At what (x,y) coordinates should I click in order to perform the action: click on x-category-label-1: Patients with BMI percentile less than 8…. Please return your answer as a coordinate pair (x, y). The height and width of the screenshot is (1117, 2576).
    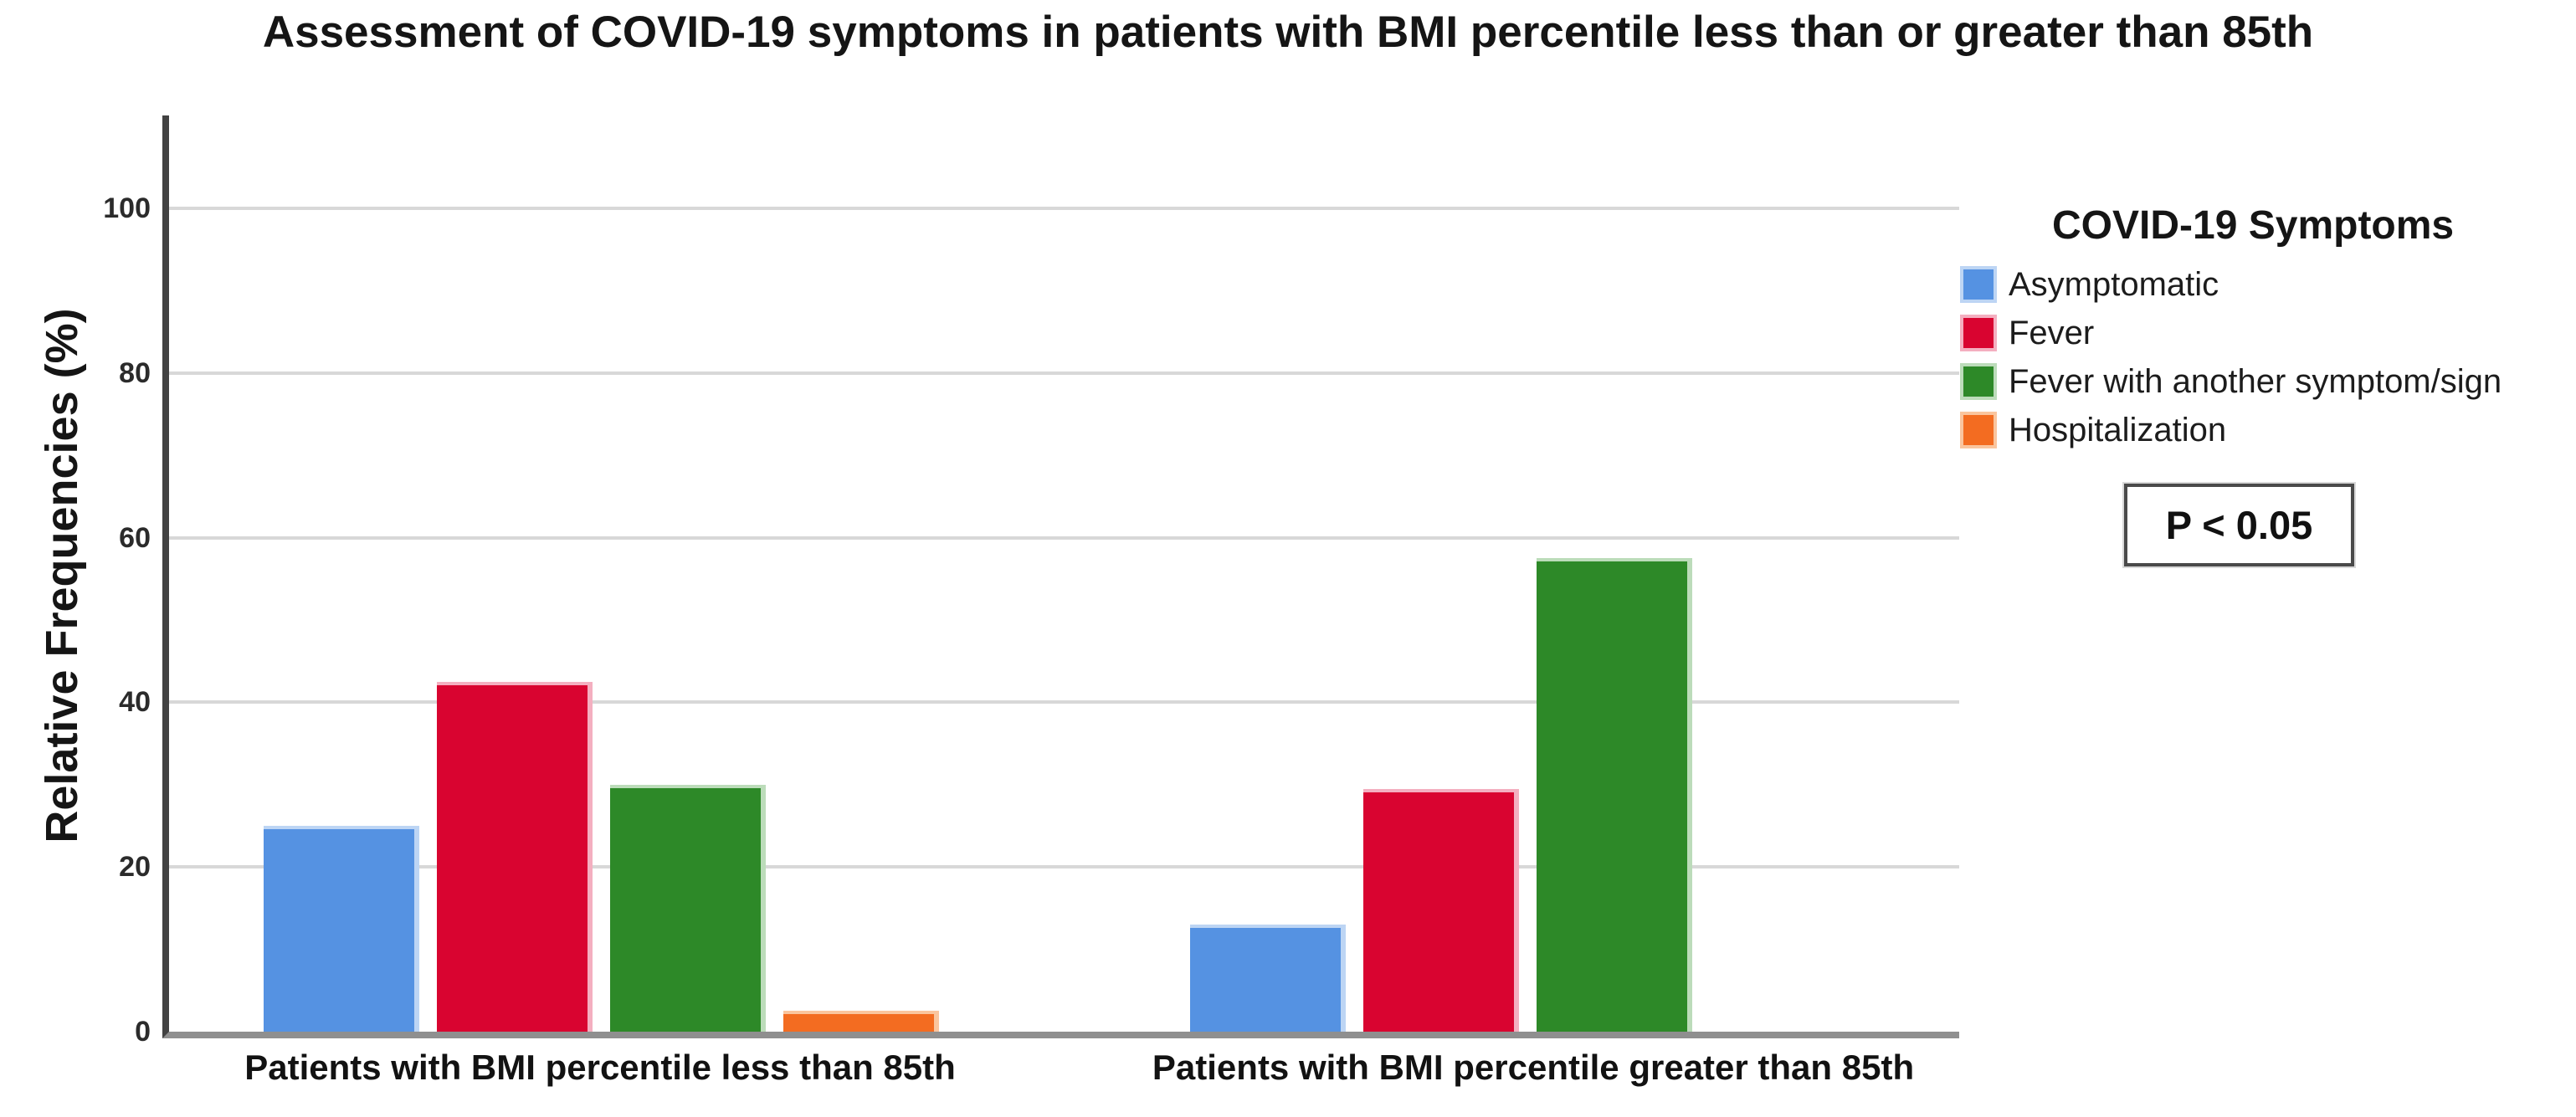
    Looking at the image, I should click on (600, 1067).